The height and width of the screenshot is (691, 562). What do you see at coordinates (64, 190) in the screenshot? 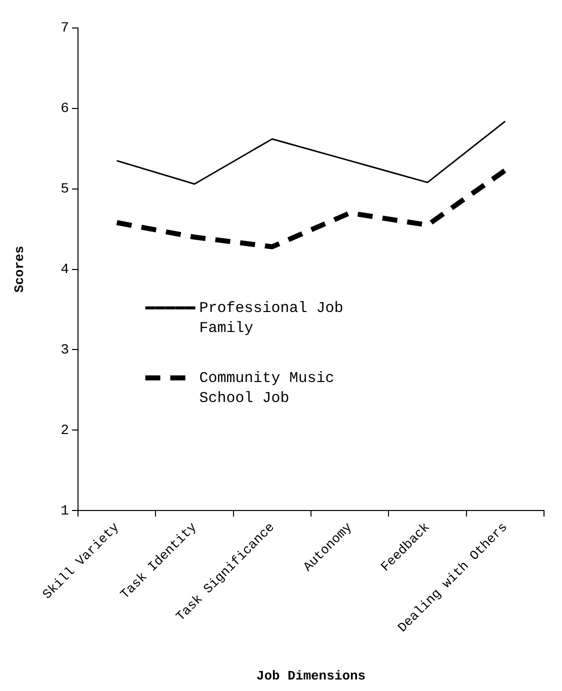
I see `y-tick-label: 5` at bounding box center [64, 190].